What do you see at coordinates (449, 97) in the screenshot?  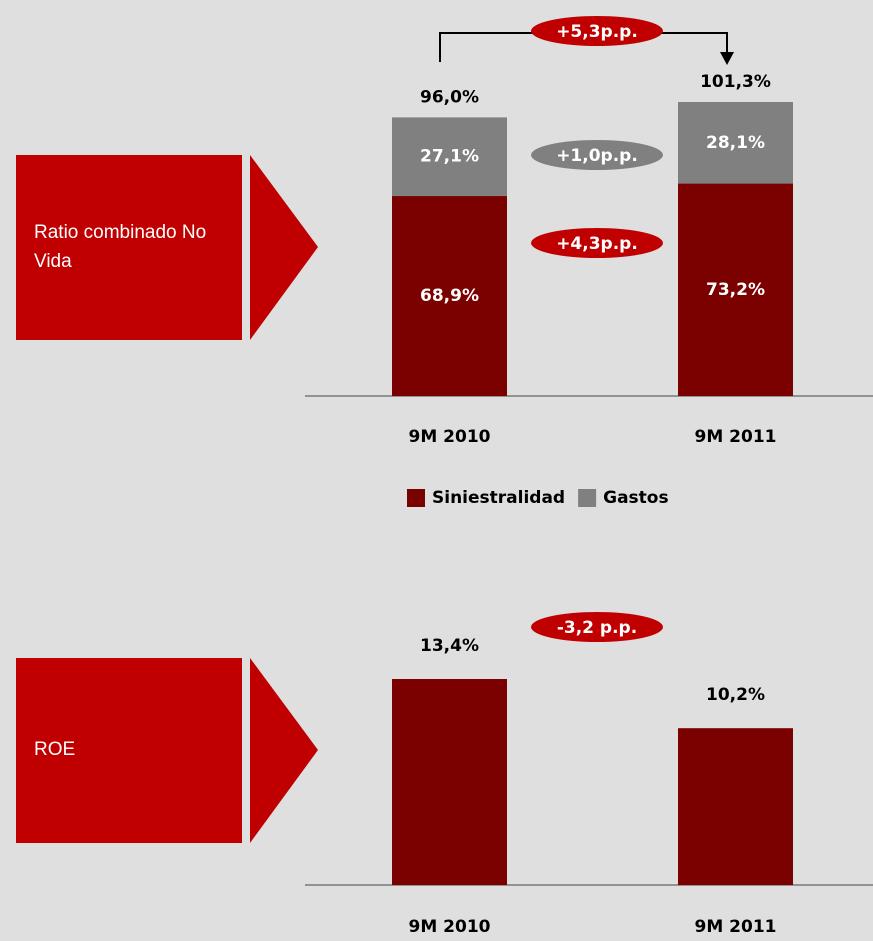 I see `total-label: 96,0%` at bounding box center [449, 97].